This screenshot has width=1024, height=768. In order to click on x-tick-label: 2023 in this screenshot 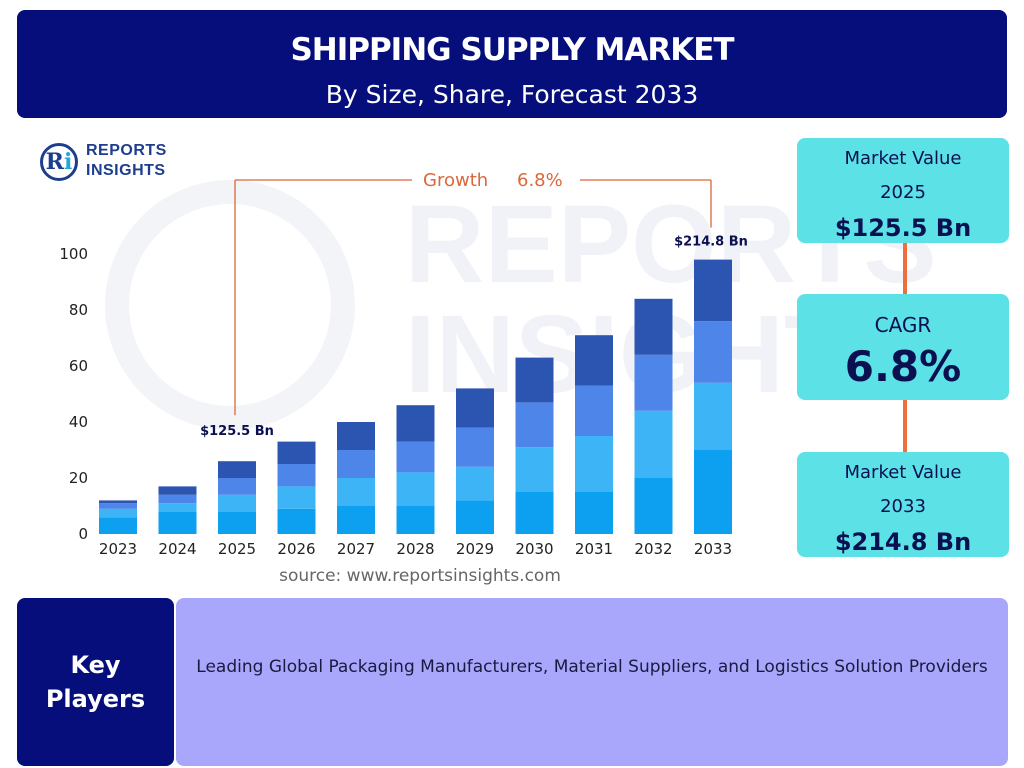, I will do `click(118, 549)`.